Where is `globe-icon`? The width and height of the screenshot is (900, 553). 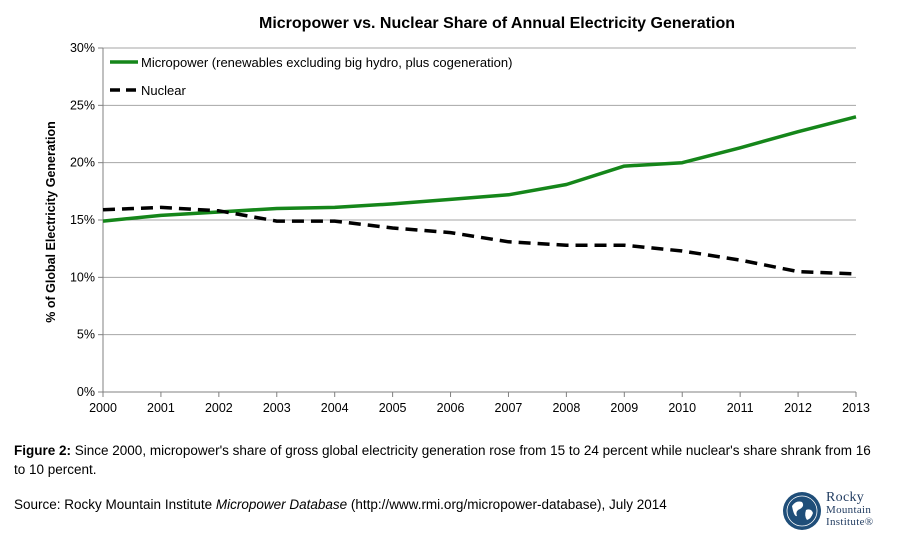
globe-icon is located at coordinates (802, 511).